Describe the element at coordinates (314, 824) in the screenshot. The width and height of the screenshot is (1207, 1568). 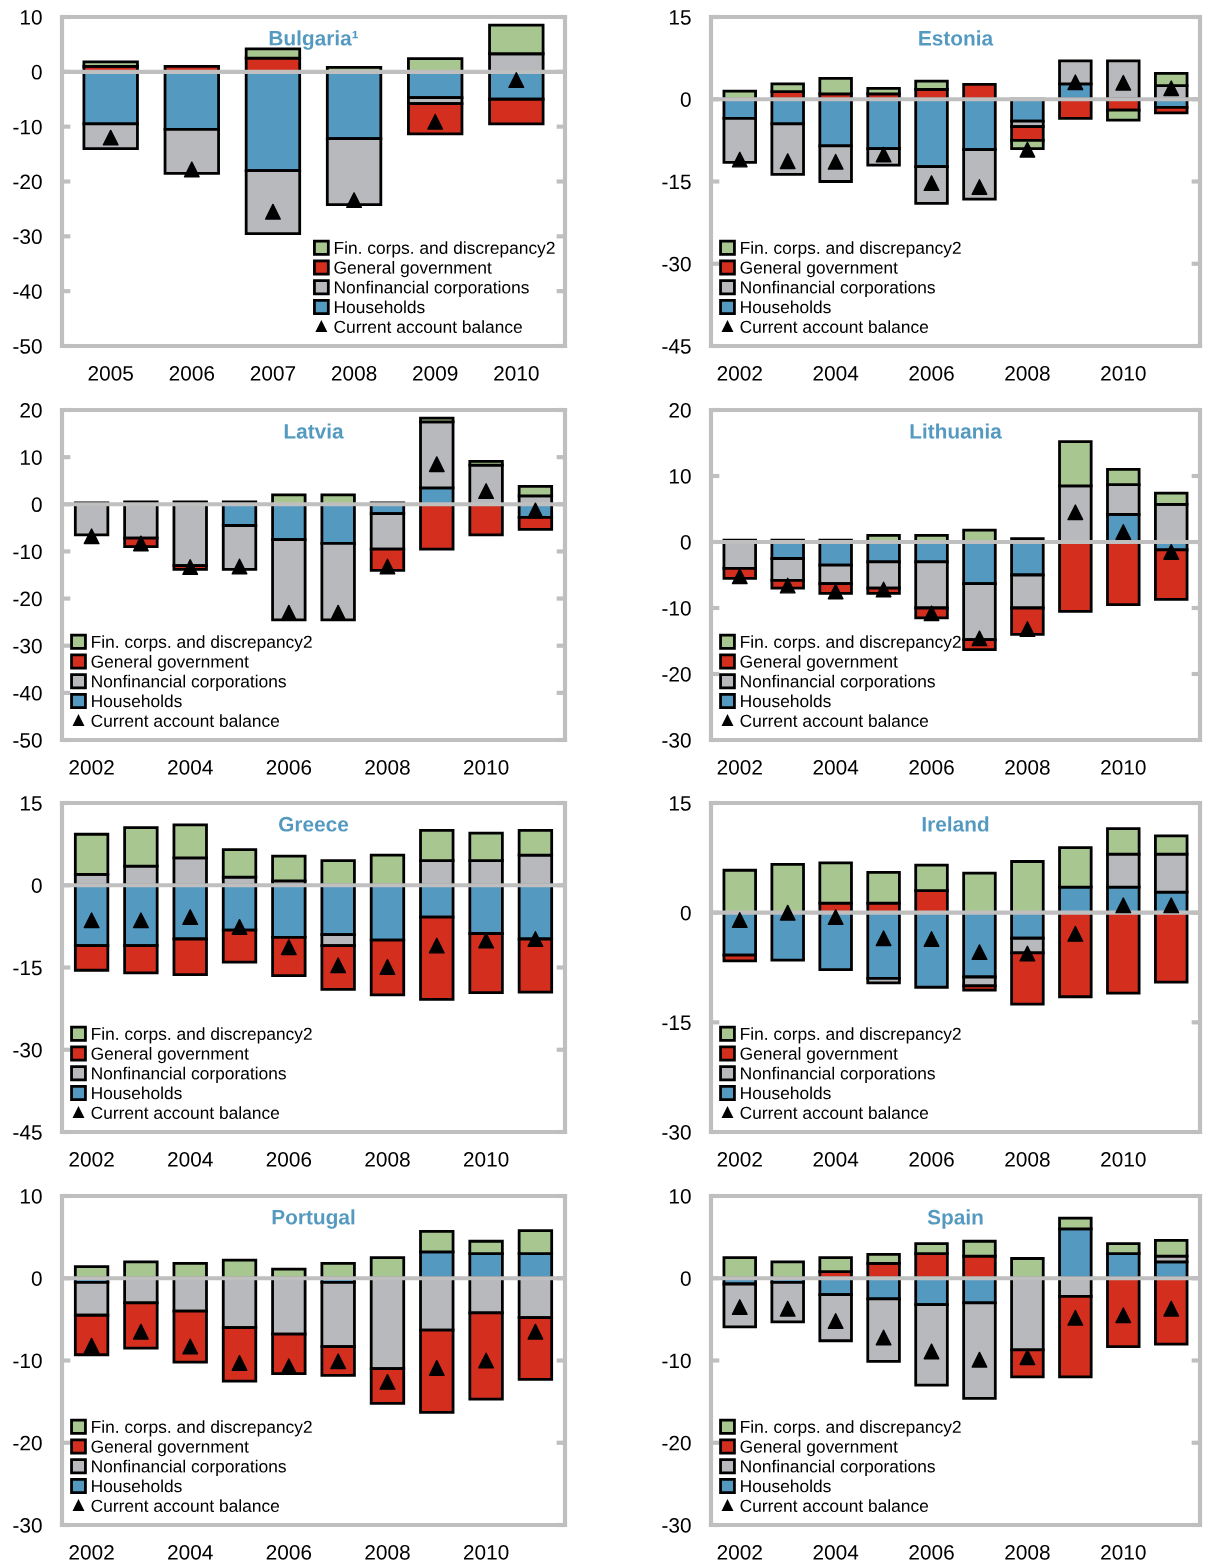
I see `text: Greece` at that location.